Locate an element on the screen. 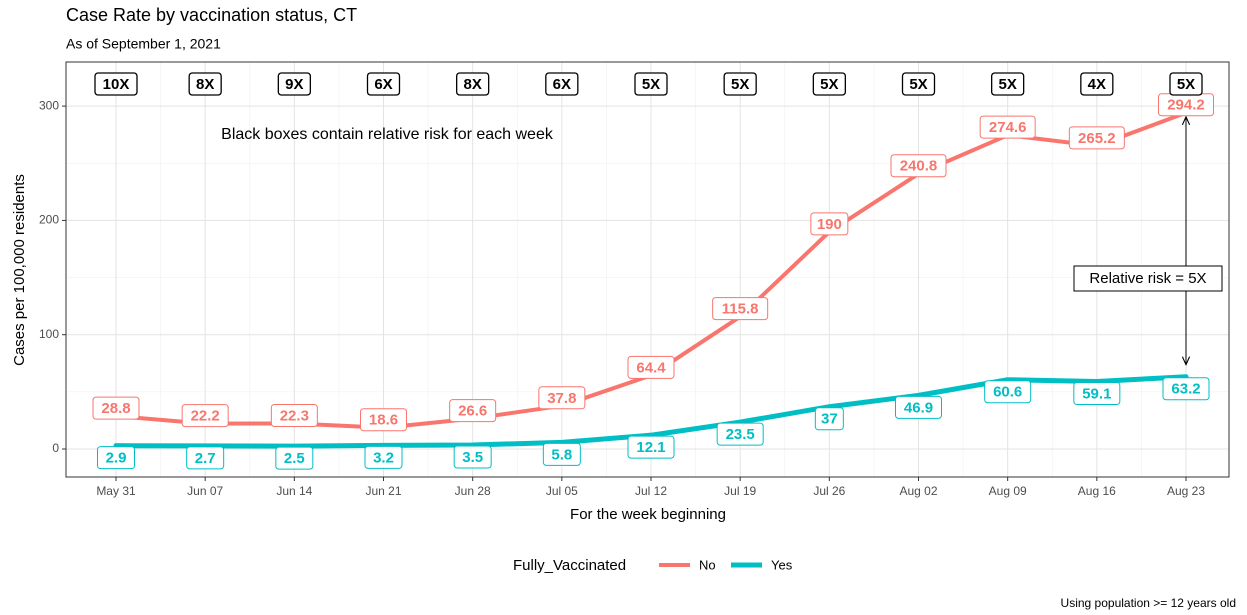 This screenshot has height=615, width=1247. data-label: 240.8 is located at coordinates (919, 166).